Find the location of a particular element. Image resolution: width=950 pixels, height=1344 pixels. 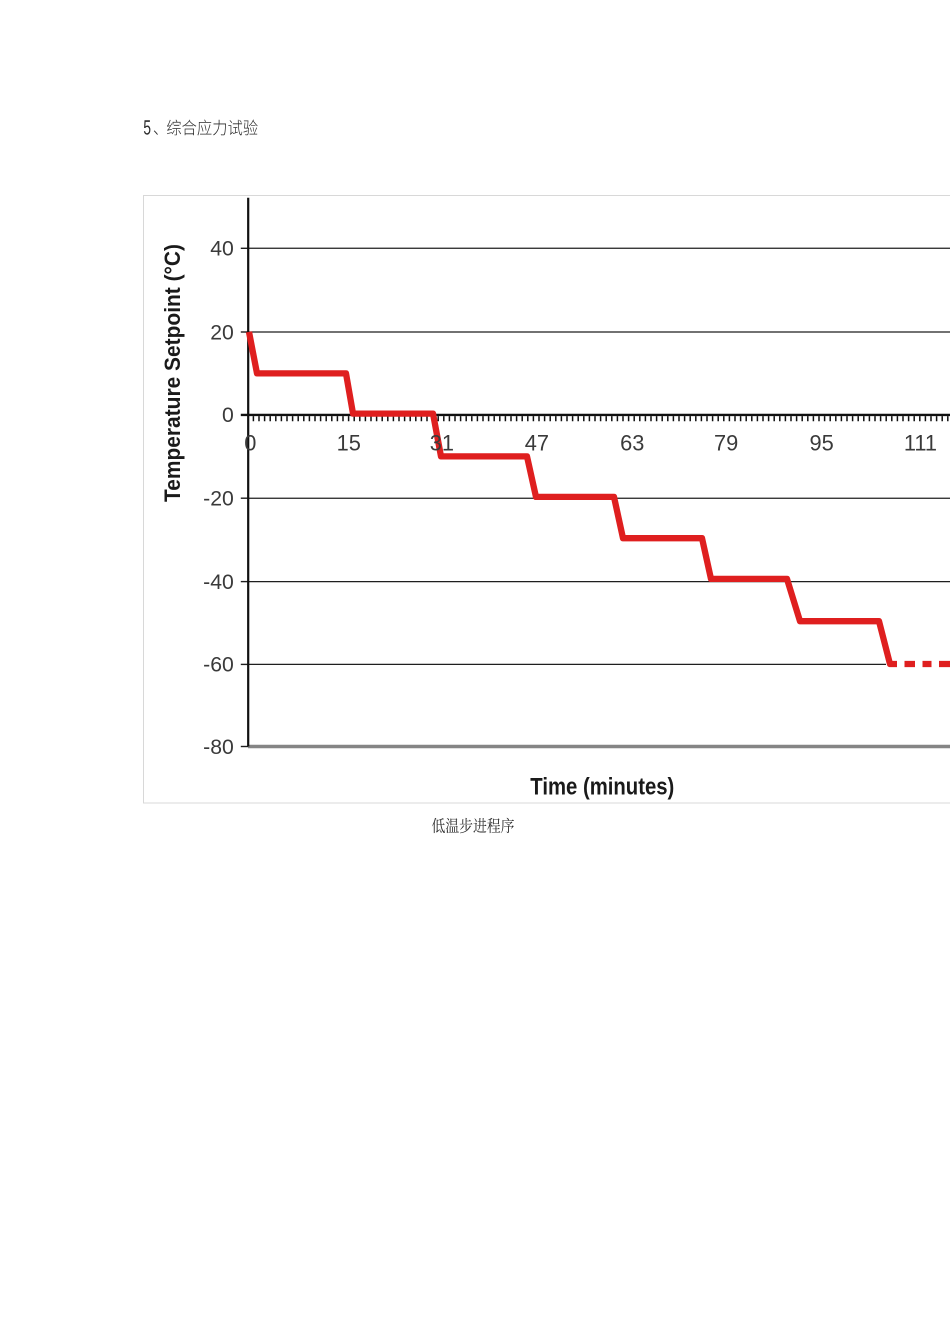

svg-text: 111 is located at coordinates (920, 443).